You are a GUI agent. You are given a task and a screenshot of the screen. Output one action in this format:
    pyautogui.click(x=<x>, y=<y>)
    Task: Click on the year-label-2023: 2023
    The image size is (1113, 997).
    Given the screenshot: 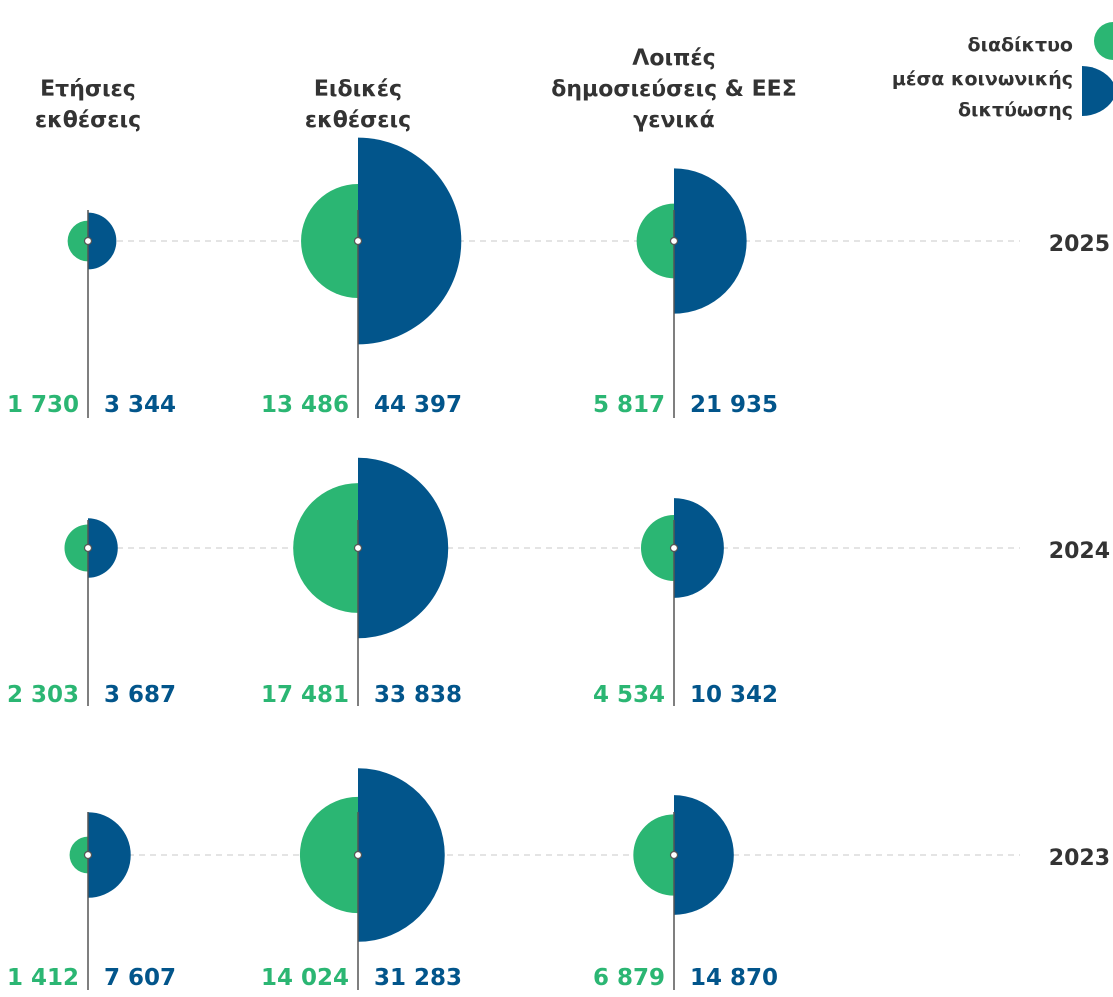 What is the action you would take?
    pyautogui.click(x=1079, y=858)
    